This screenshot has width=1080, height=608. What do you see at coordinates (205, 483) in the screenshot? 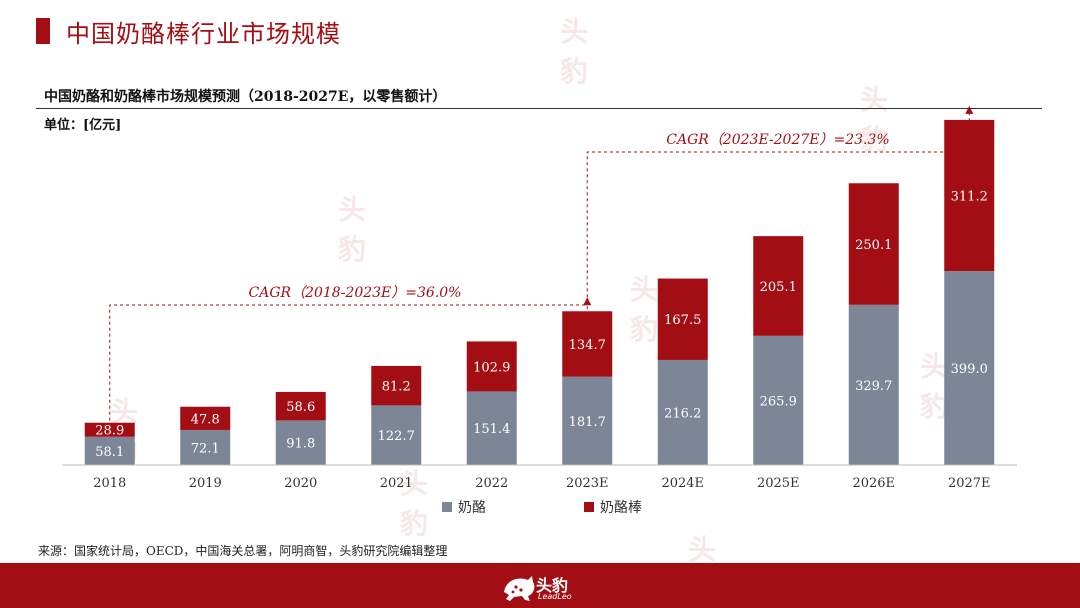
I see `x-tick-label-2019: 2019` at bounding box center [205, 483].